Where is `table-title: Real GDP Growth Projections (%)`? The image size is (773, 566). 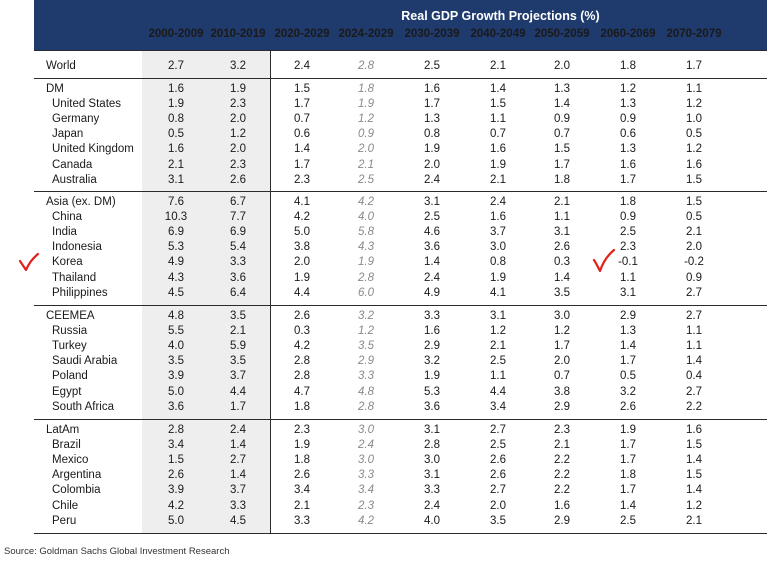
table-title: Real GDP Growth Projections (%) is located at coordinates (500, 16).